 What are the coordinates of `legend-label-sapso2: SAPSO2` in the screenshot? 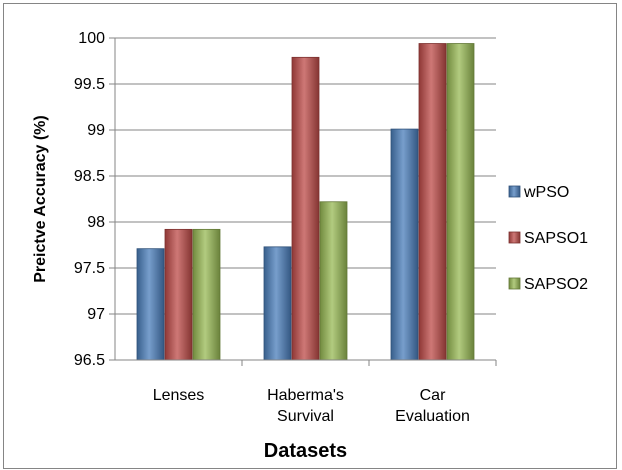 It's located at (556, 284).